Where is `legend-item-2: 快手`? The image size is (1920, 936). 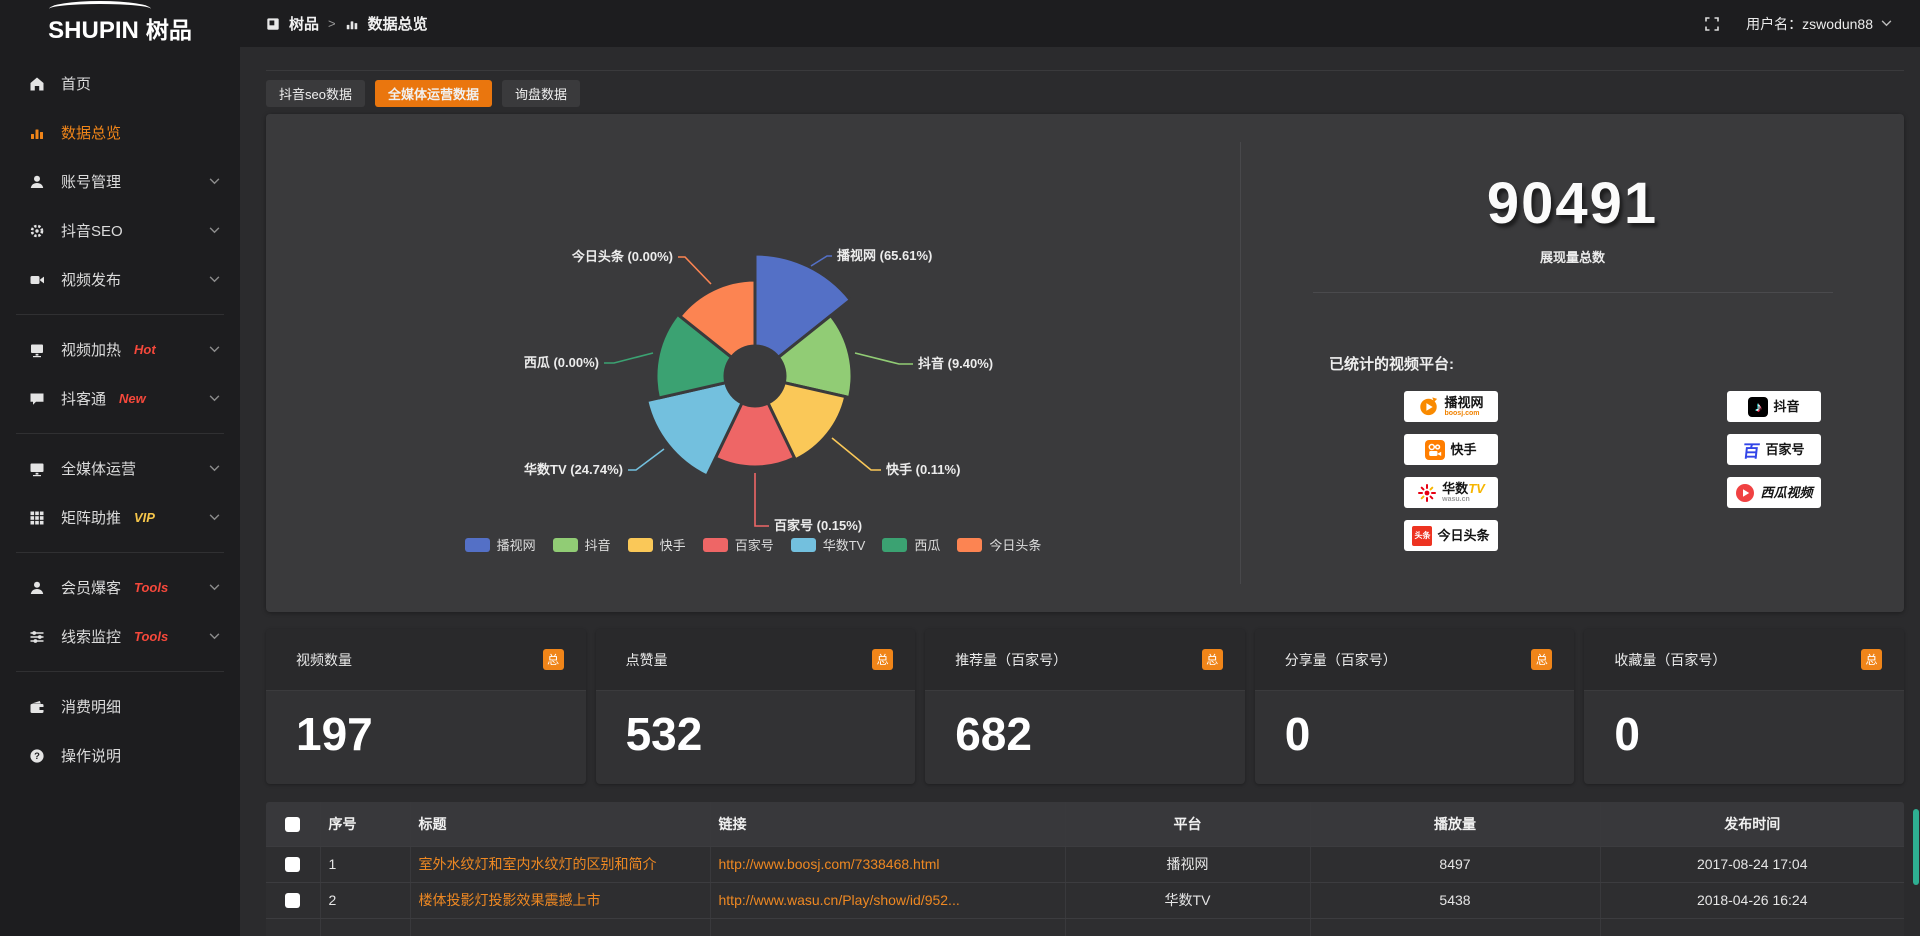
legend-item-2: 快手 is located at coordinates (656, 544).